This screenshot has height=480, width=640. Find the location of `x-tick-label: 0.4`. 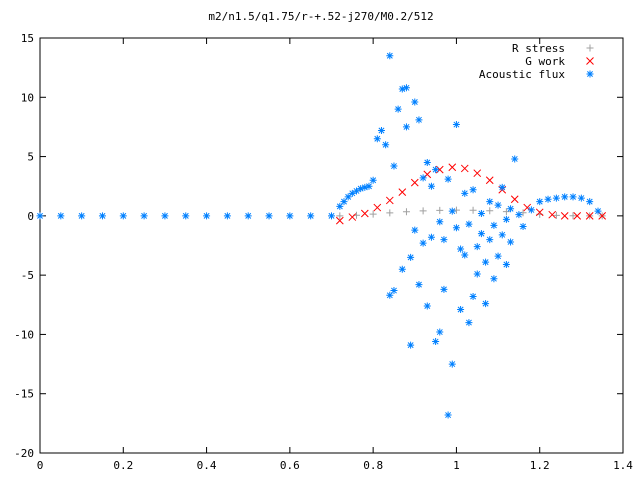

x-tick-label: 0.4 is located at coordinates (207, 465).